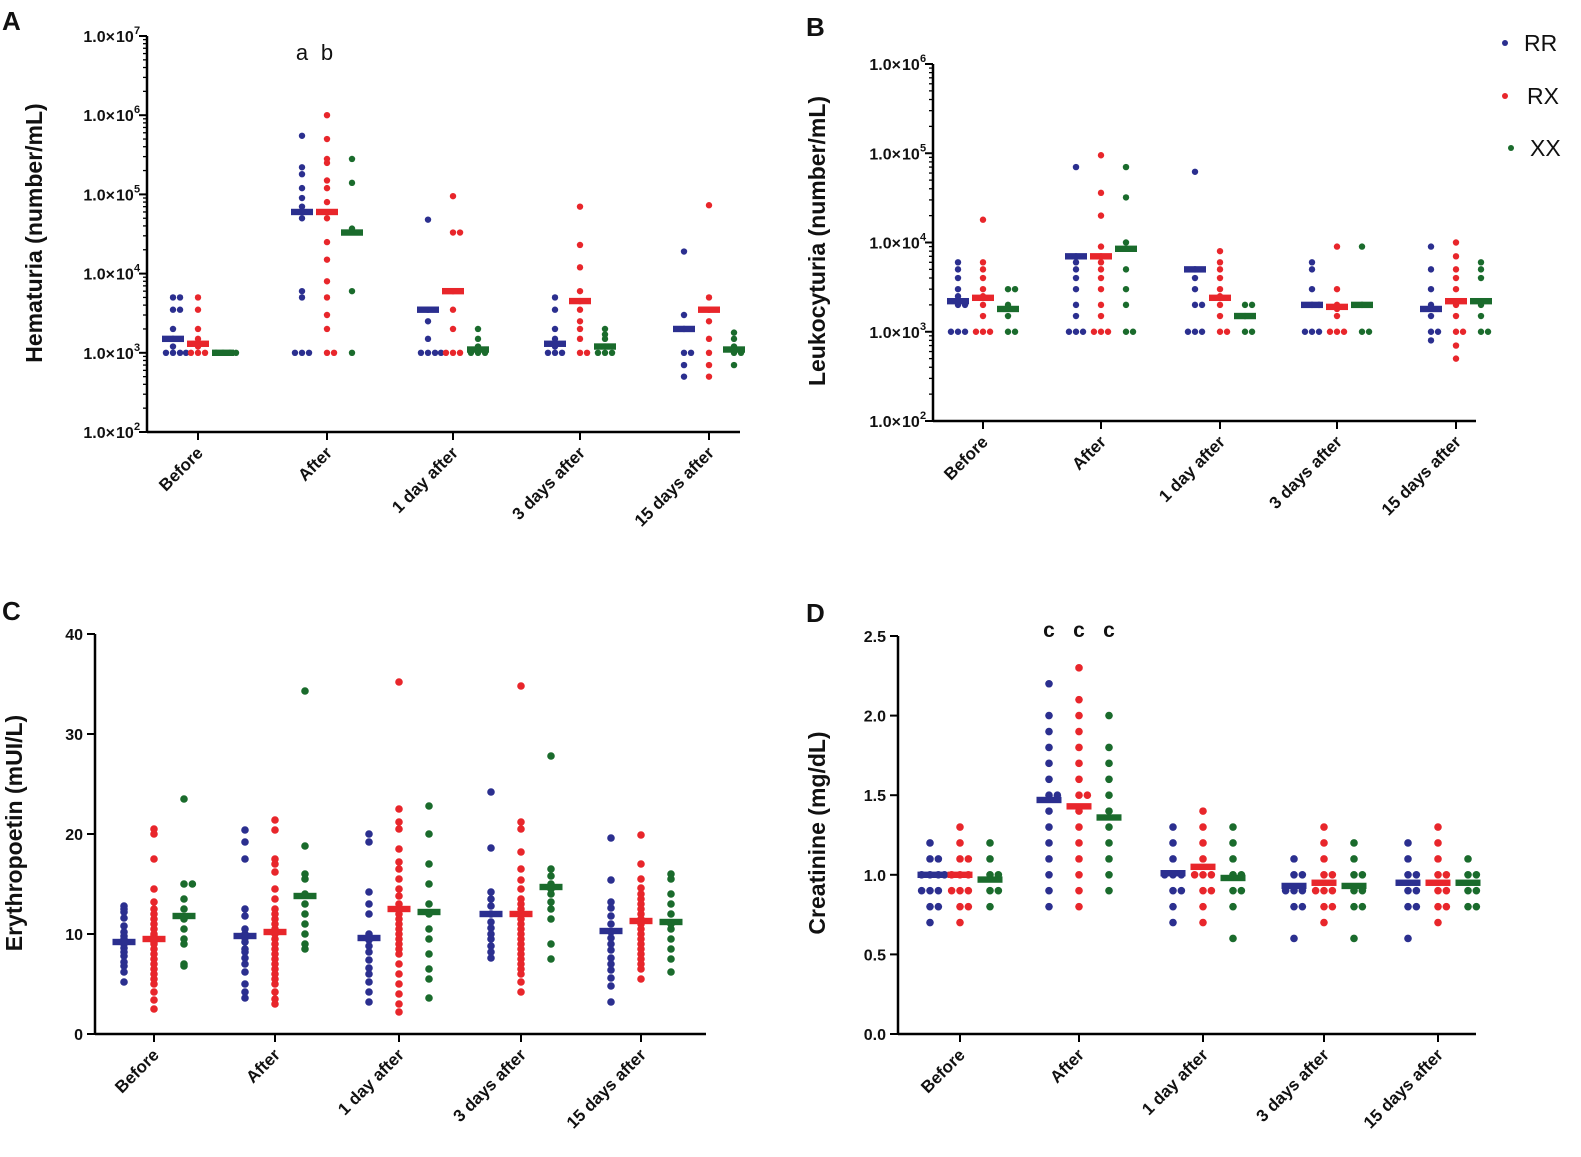 The image size is (1581, 1157). I want to click on panel-b-point-xx-3-days-after, so click(1369, 331).